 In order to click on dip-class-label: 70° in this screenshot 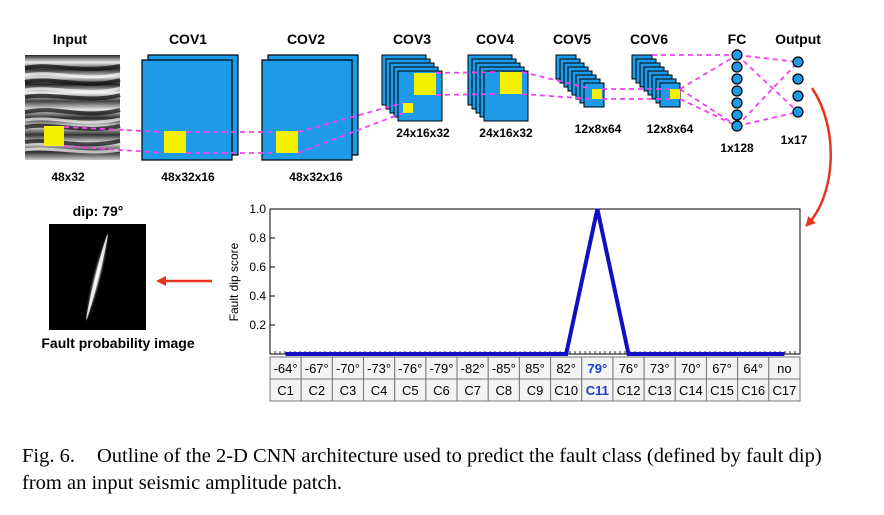, I will do `click(691, 368)`.